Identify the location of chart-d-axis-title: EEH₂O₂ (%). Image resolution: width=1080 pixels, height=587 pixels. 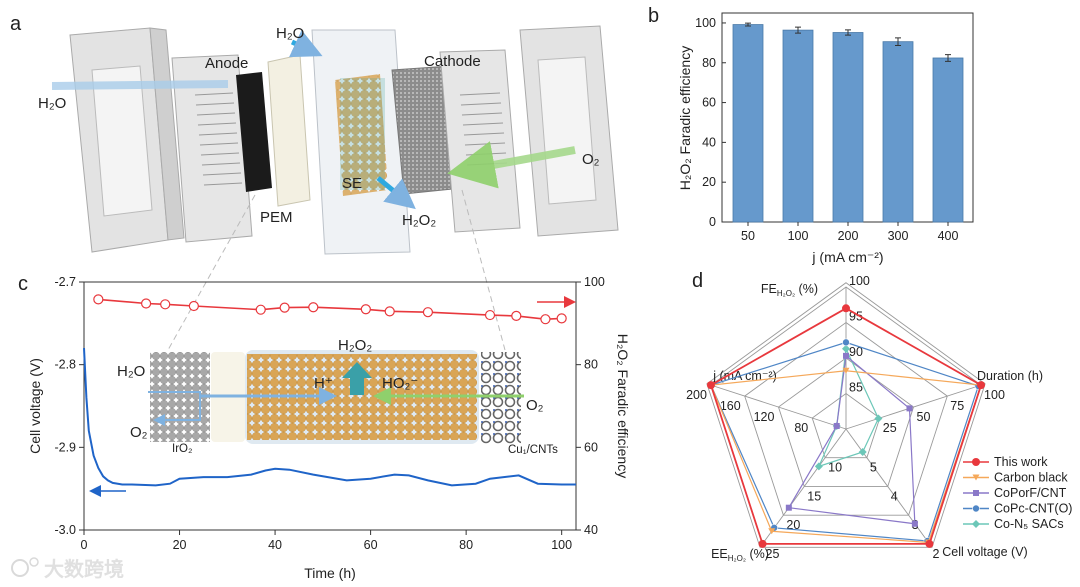
(740, 555).